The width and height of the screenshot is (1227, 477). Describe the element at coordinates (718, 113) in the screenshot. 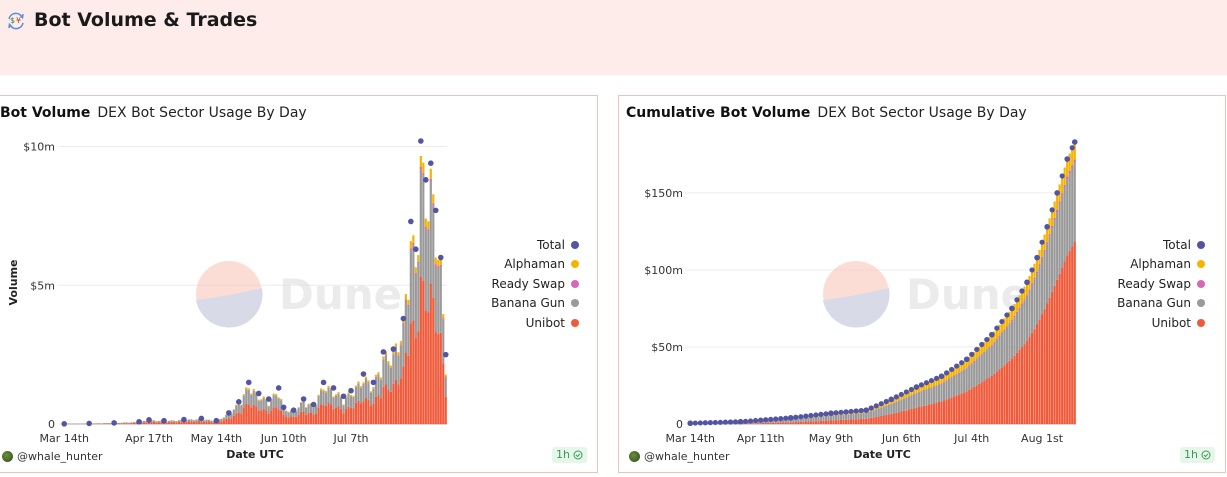

I see `panel-title: Cumulative Bot Volume` at that location.